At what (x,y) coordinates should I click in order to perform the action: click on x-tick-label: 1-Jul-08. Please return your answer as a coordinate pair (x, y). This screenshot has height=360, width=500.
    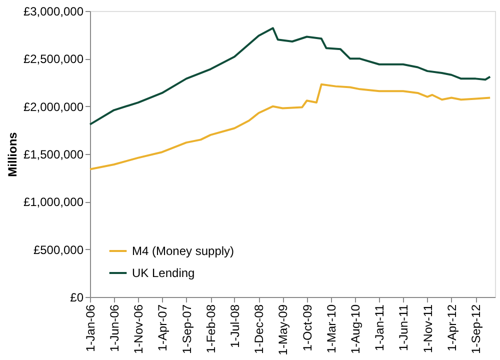
    Looking at the image, I should click on (235, 326).